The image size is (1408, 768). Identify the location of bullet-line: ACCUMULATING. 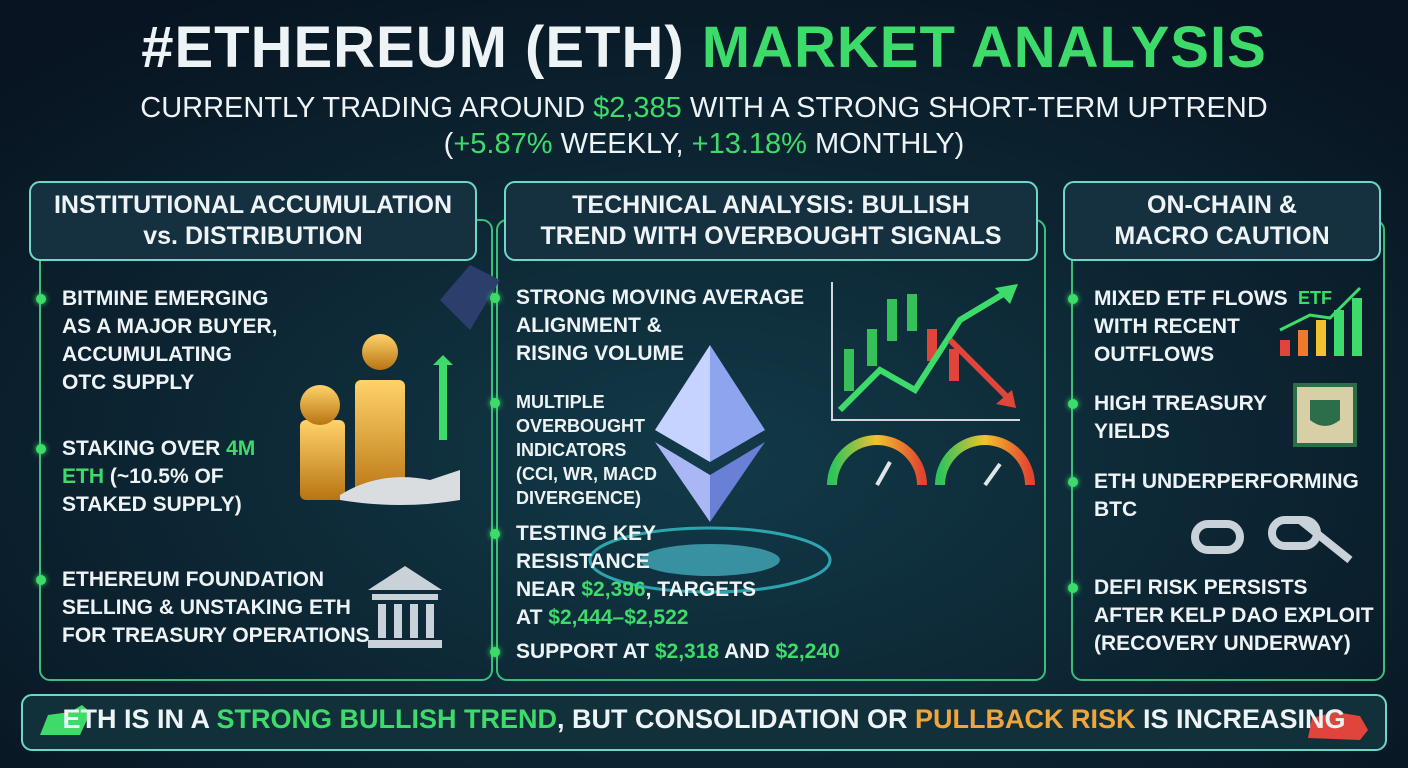
(147, 354).